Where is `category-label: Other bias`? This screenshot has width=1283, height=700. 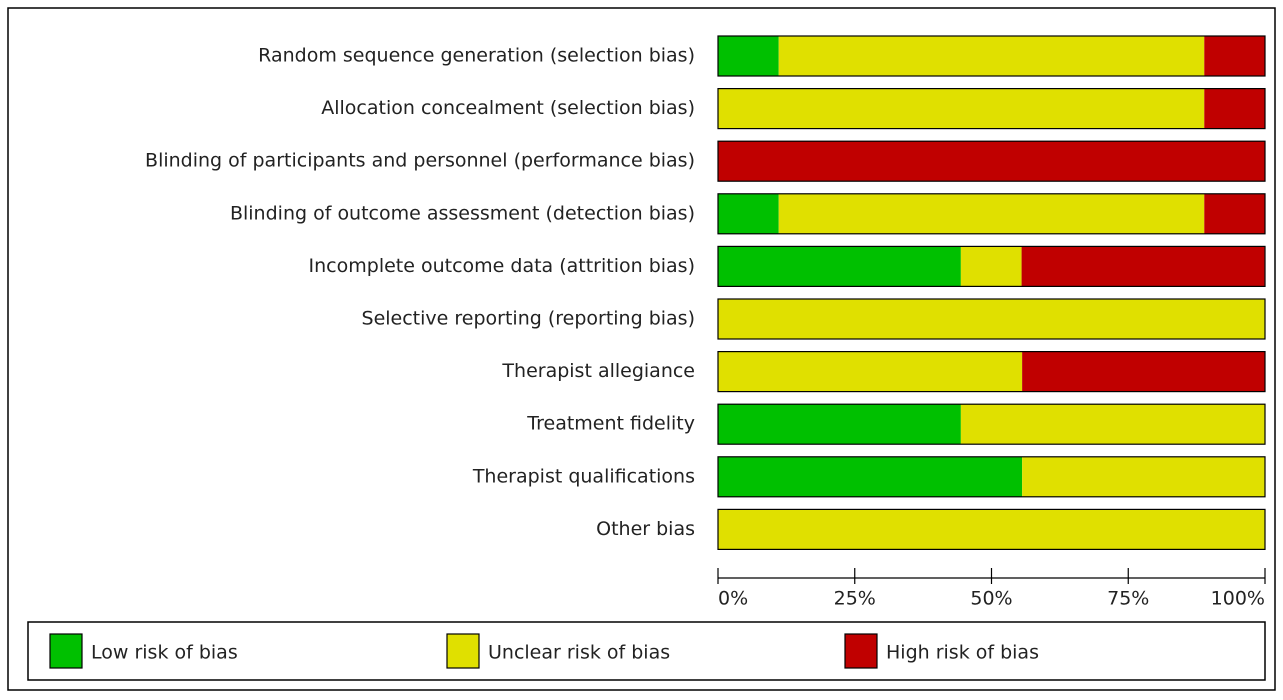
category-label: Other bias is located at coordinates (645, 529).